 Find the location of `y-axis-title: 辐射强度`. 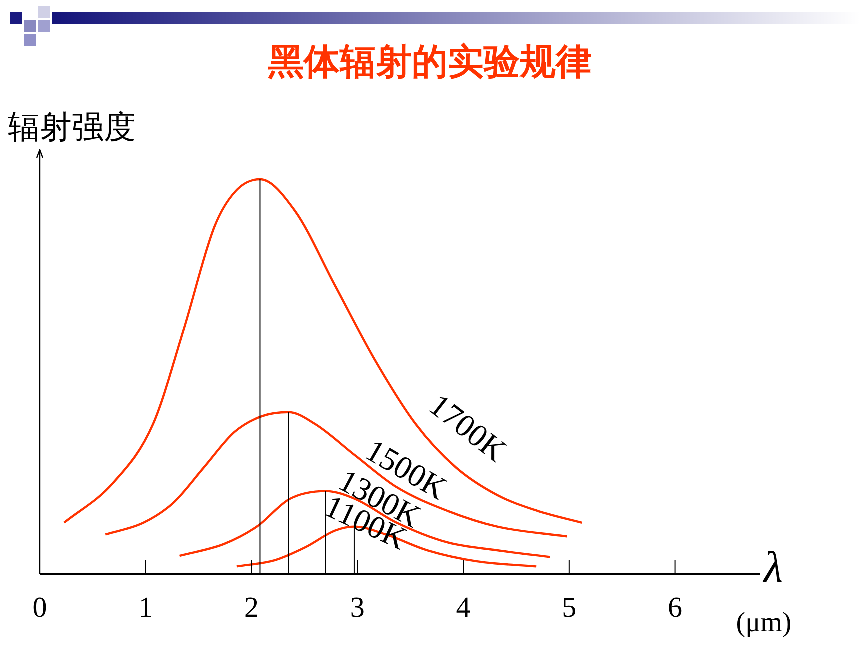

y-axis-title: 辐射强度 is located at coordinates (72, 127).